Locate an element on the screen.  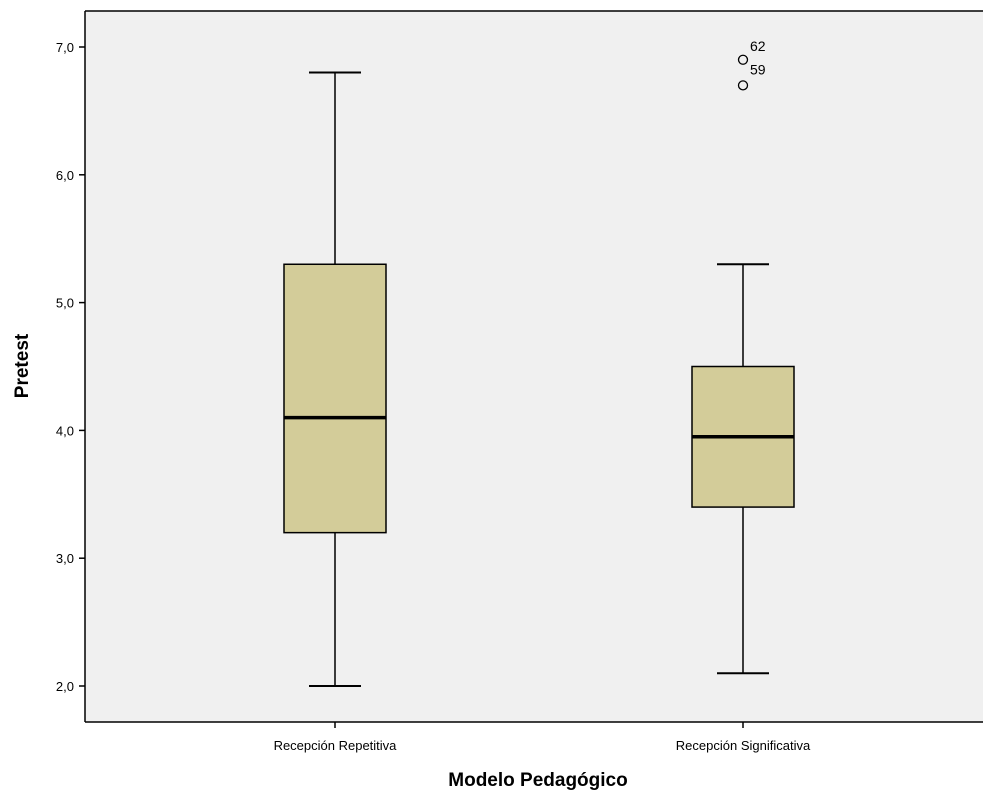
x-tick-label: Recepción Repetitiva is located at coordinates (336, 745).